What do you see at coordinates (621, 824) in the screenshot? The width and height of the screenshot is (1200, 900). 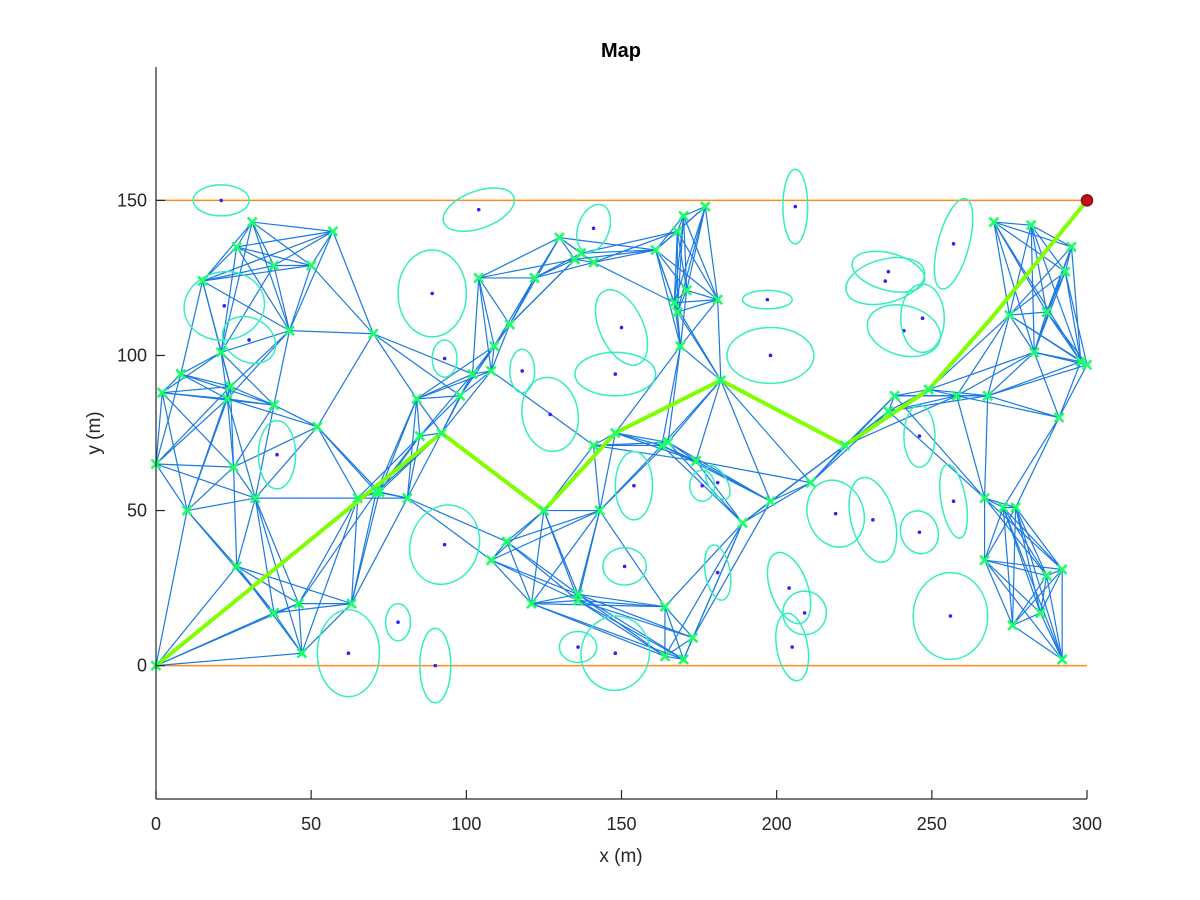 I see `x-tick-label: 150` at bounding box center [621, 824].